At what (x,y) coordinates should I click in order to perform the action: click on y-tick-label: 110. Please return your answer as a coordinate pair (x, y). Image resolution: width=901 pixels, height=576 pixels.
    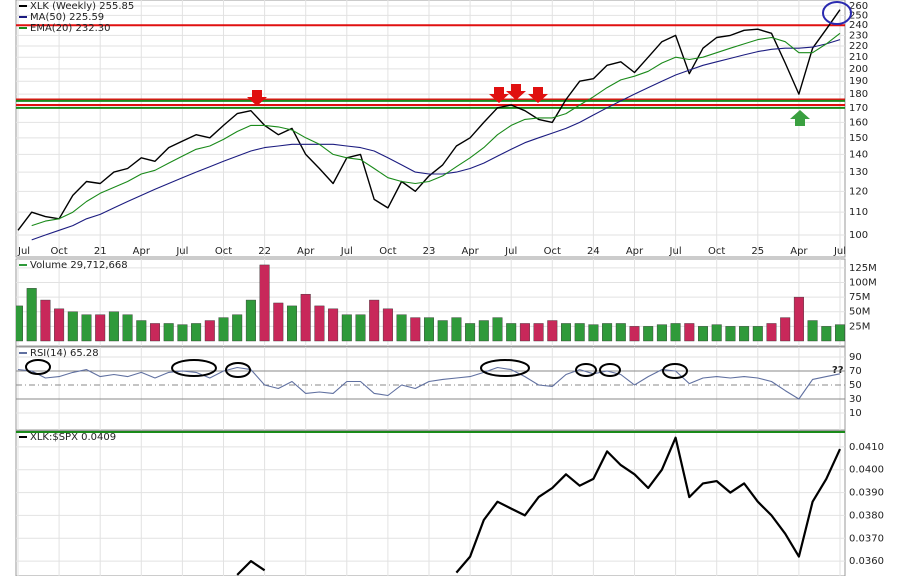
    Looking at the image, I should click on (858, 212).